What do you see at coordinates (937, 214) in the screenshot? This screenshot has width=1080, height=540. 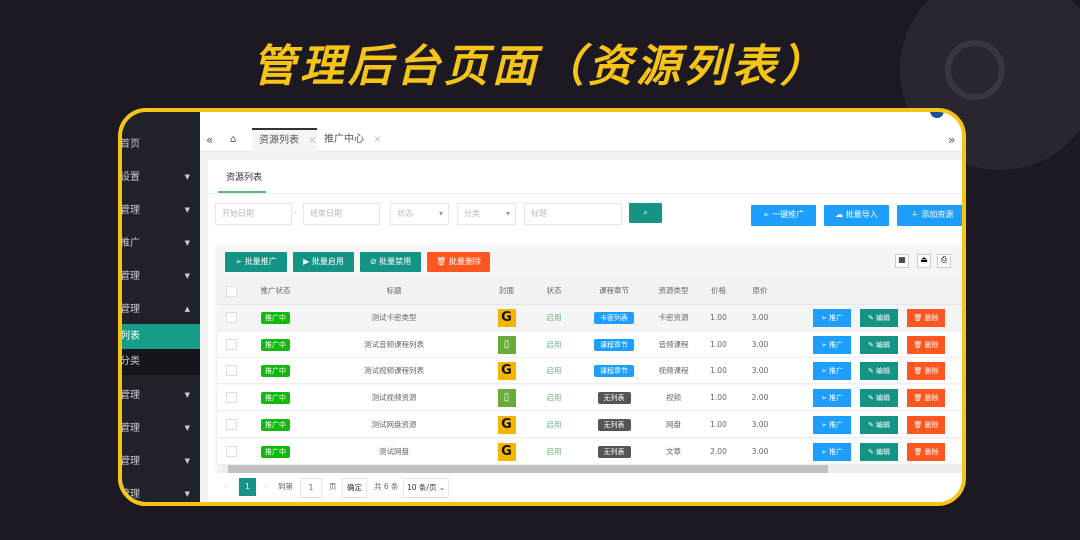 I see `button-label: 添加资源` at bounding box center [937, 214].